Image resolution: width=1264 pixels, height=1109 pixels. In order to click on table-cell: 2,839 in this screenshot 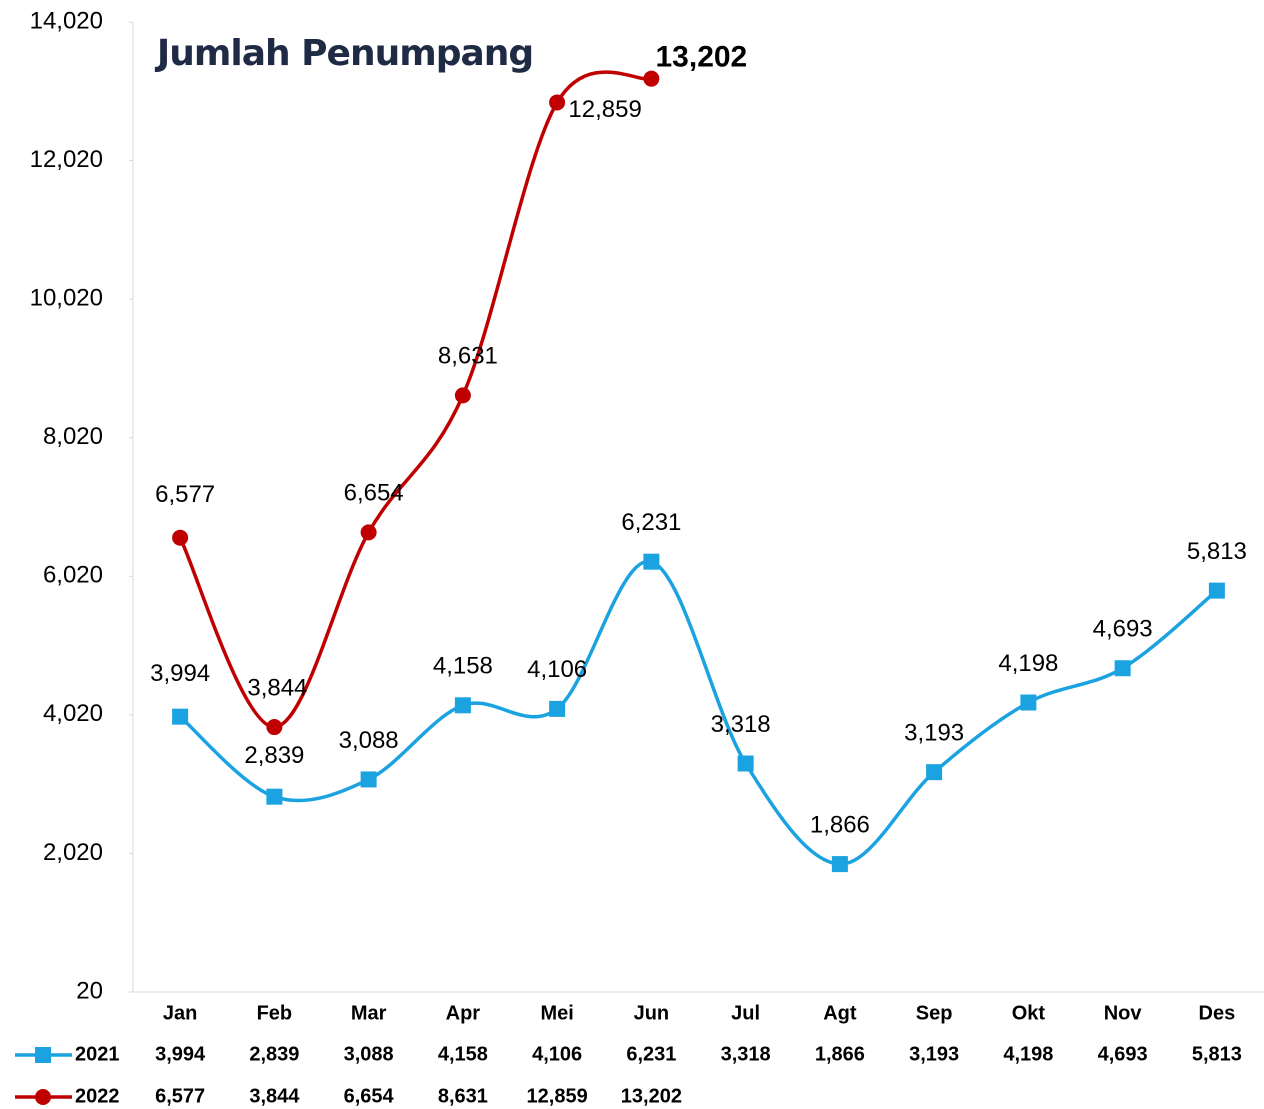, I will do `click(274, 1054)`.